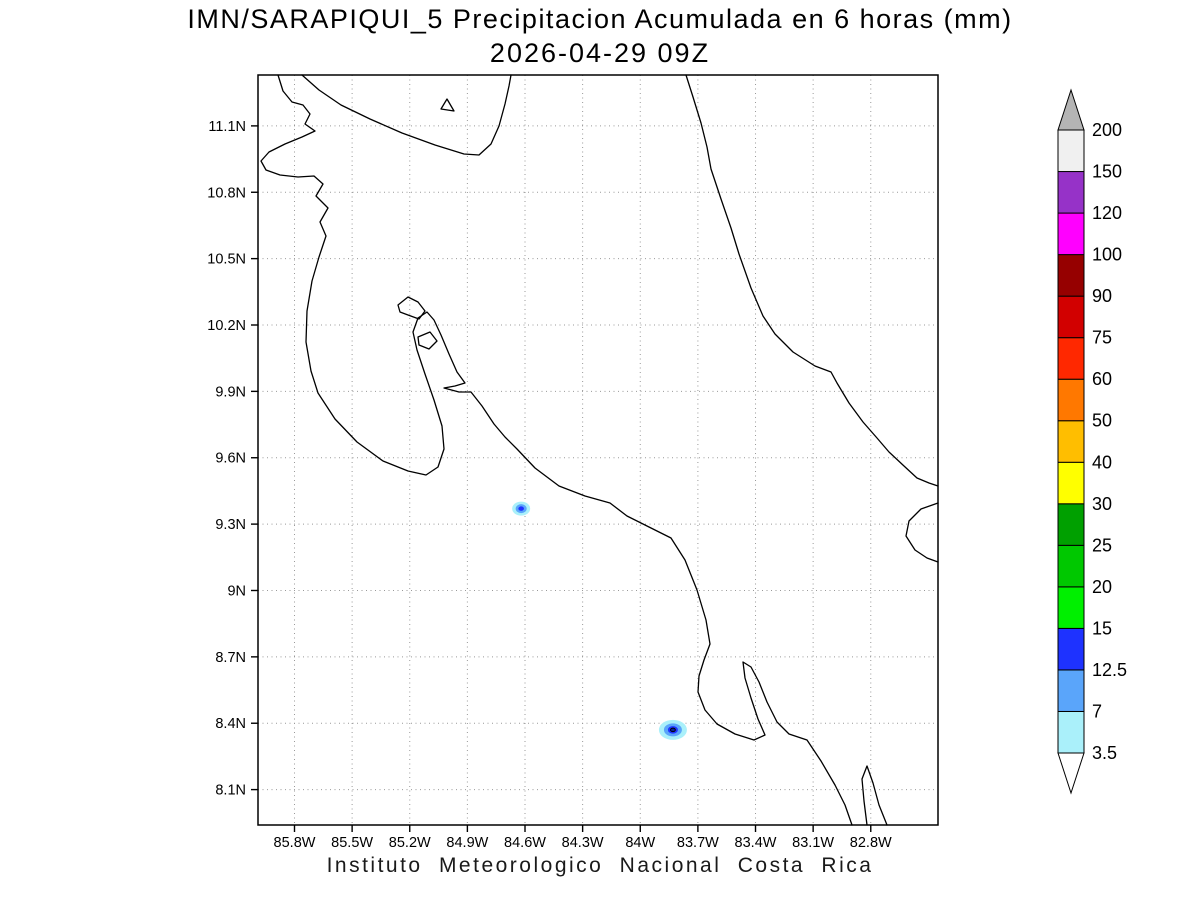  Describe the element at coordinates (1102, 587) in the screenshot. I see `colorbar-label: 20` at that location.